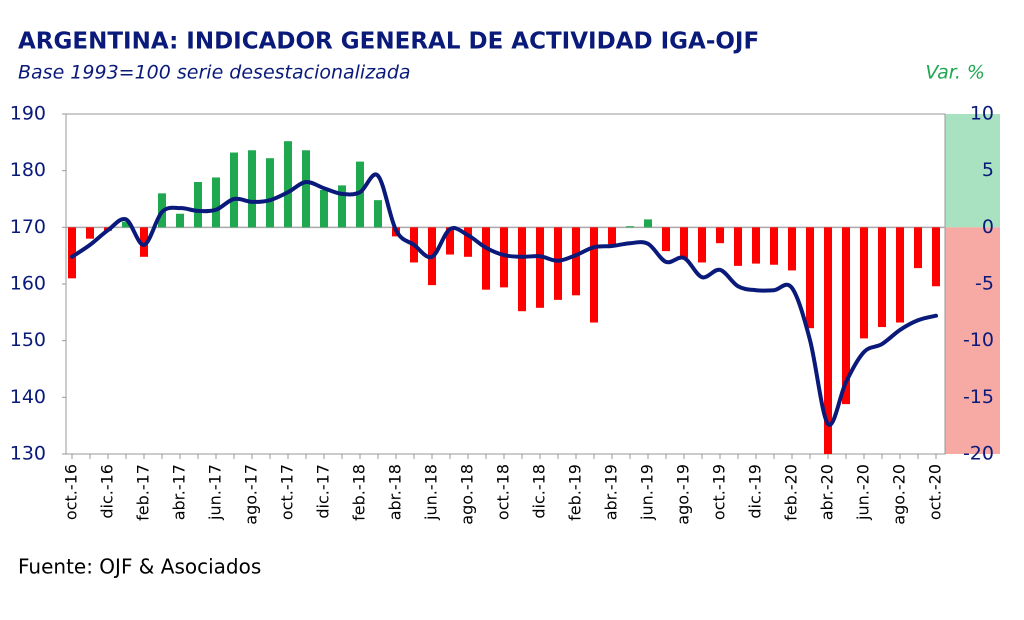 The image size is (1024, 620). Describe the element at coordinates (139, 567) in the screenshot. I see `source: Fuente: OJF & Asociados` at that location.